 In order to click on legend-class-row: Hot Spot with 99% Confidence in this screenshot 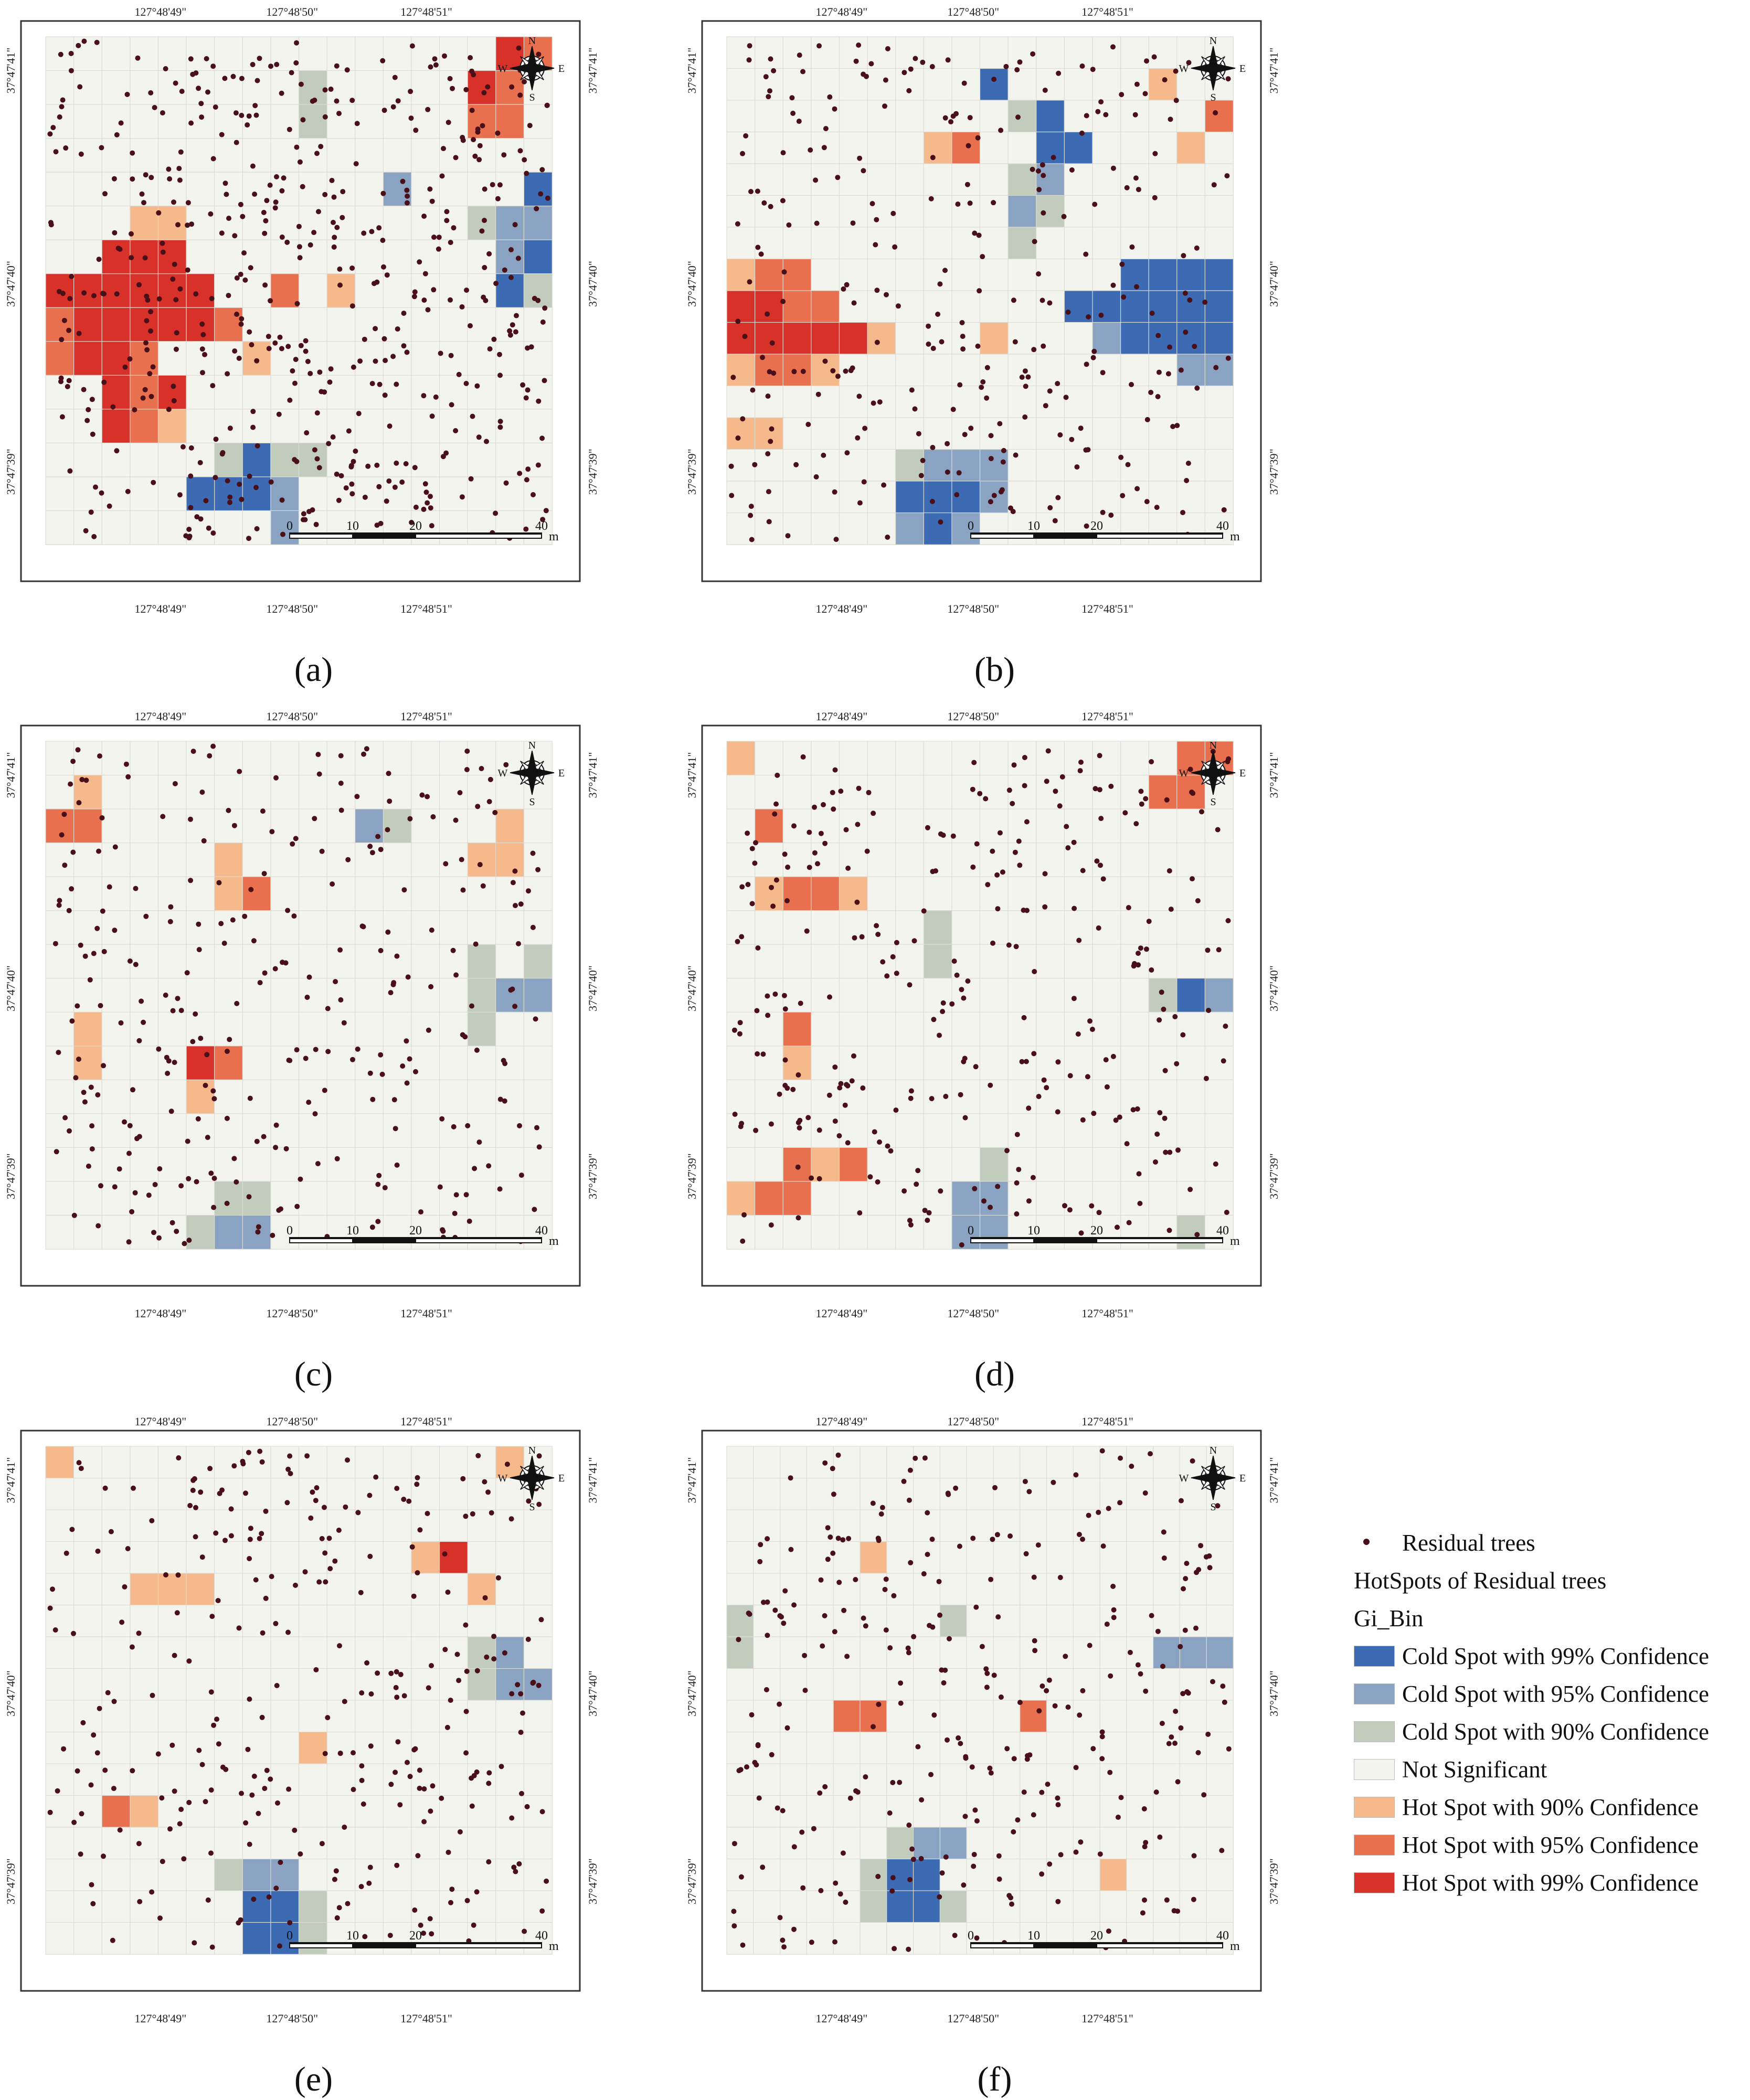, I will do `click(1548, 1883)`.